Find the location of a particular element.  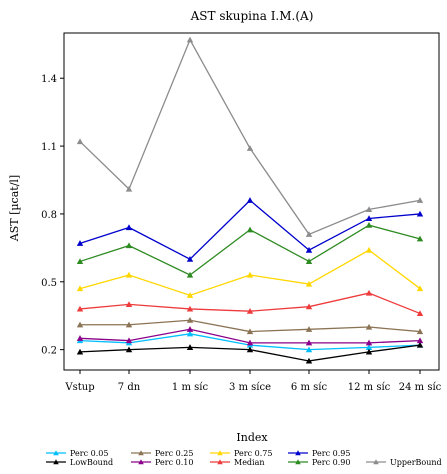

legend-item: Perc 0.10 is located at coordinates (162, 462).